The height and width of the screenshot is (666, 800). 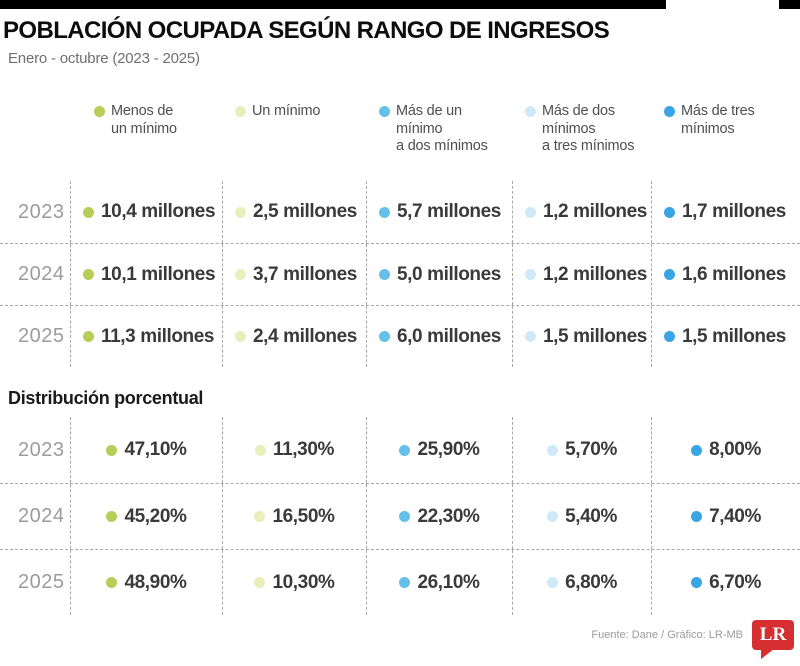 What do you see at coordinates (591, 516) in the screenshot?
I see `value-percent: 5,40%` at bounding box center [591, 516].